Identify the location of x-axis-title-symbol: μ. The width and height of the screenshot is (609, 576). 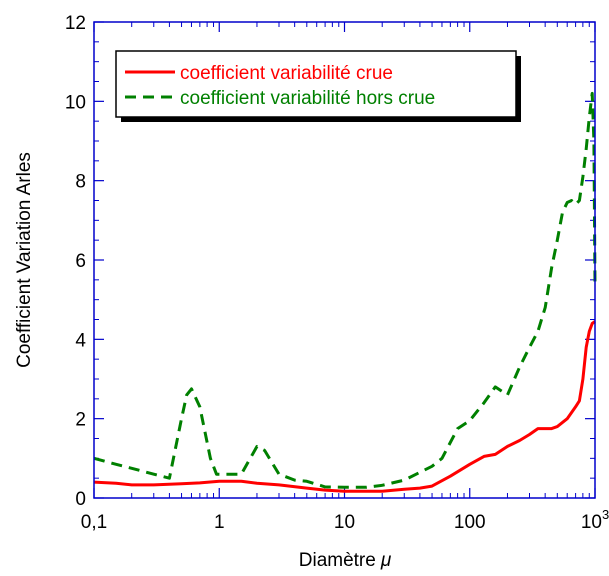
(386, 560).